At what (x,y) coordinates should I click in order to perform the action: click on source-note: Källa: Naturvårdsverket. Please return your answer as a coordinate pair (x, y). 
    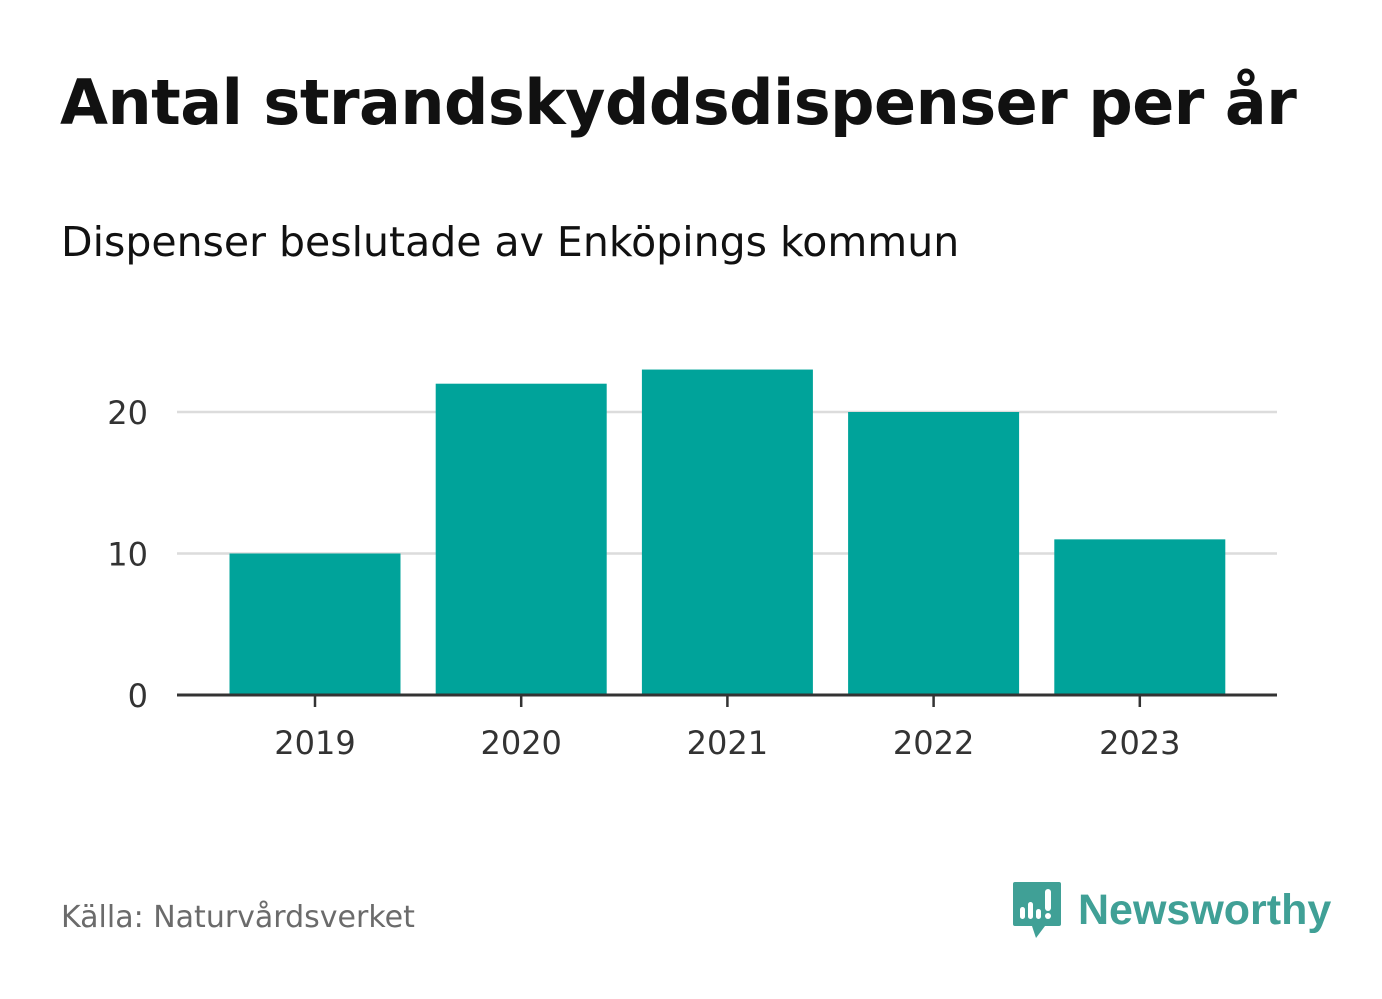
    Looking at the image, I should click on (238, 917).